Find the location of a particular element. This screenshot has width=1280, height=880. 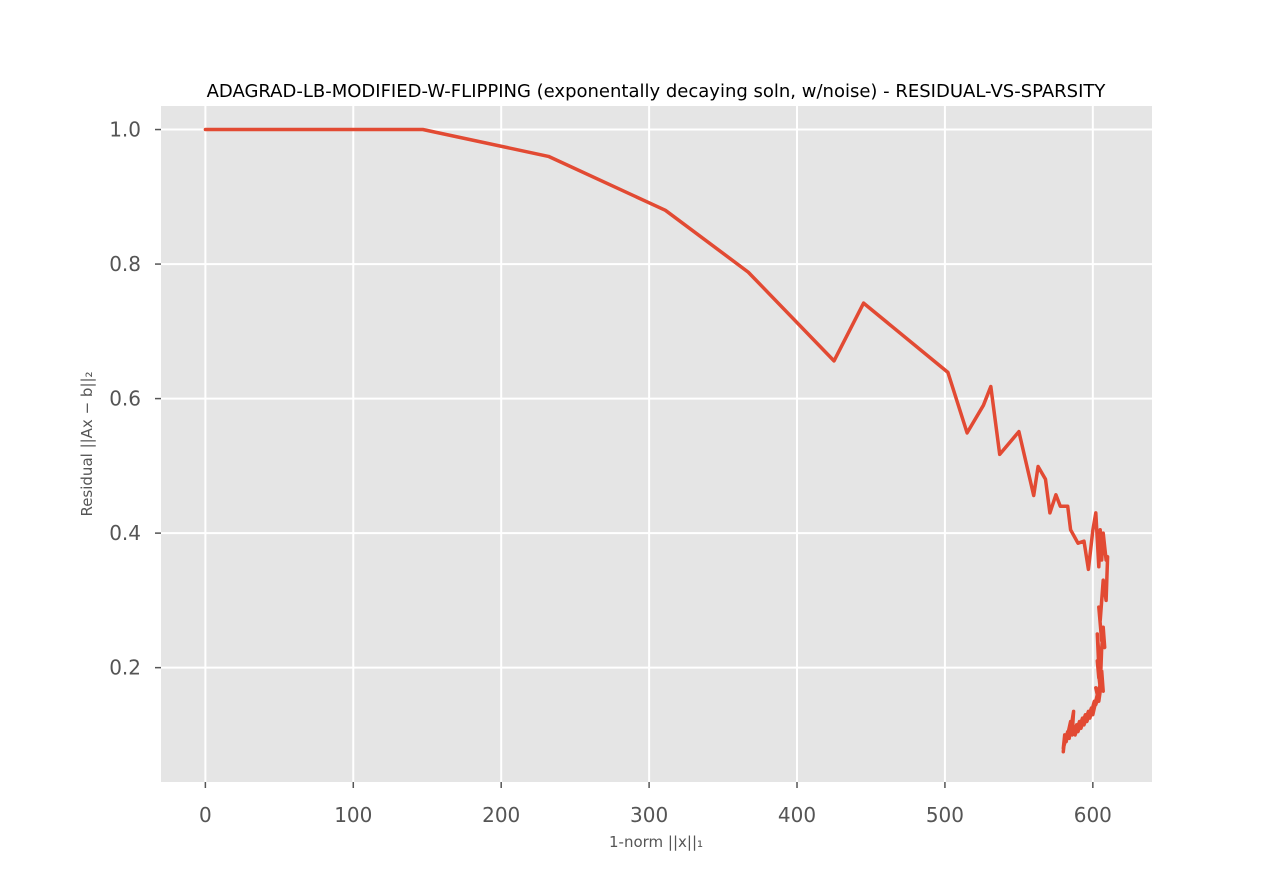

x-tick-label: 400 is located at coordinates (797, 815).